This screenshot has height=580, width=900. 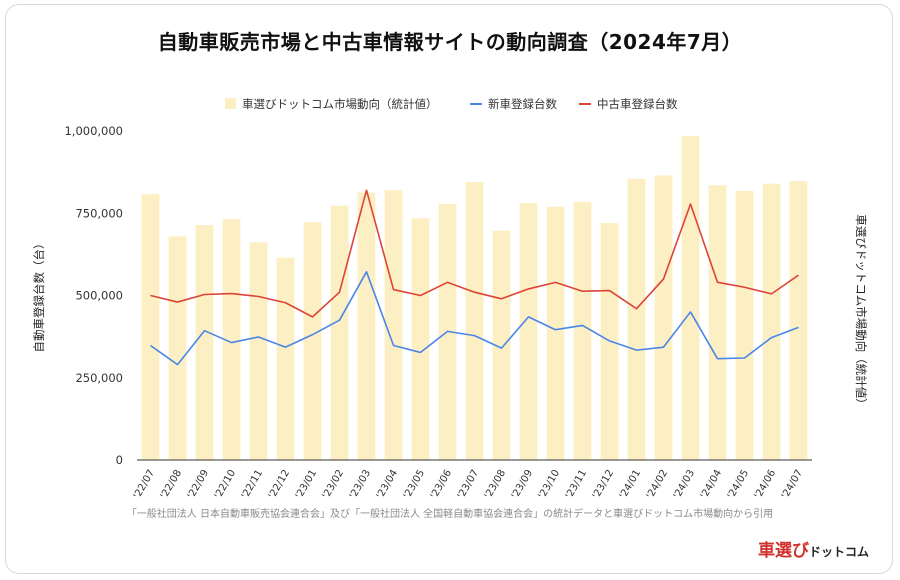 I want to click on x-tick-label: '22/10, so click(x=225, y=484).